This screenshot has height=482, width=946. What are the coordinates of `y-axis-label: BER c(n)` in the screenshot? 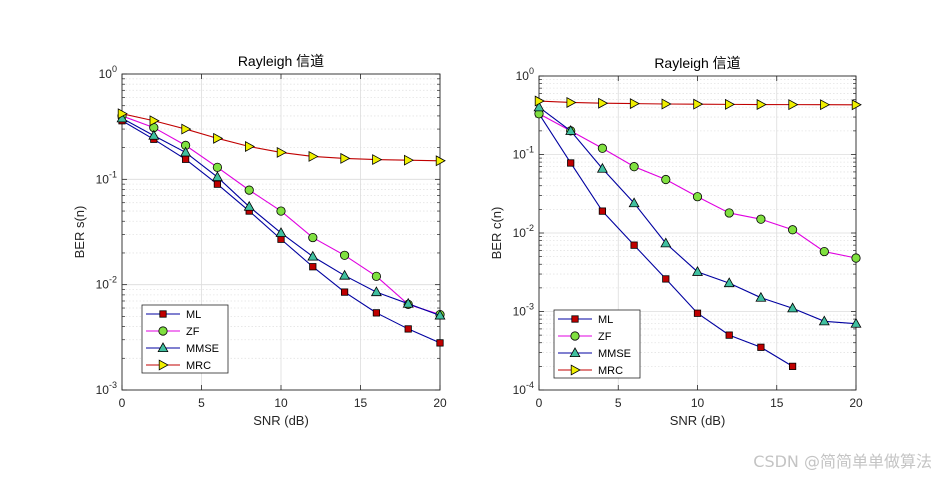 It's located at (496, 233).